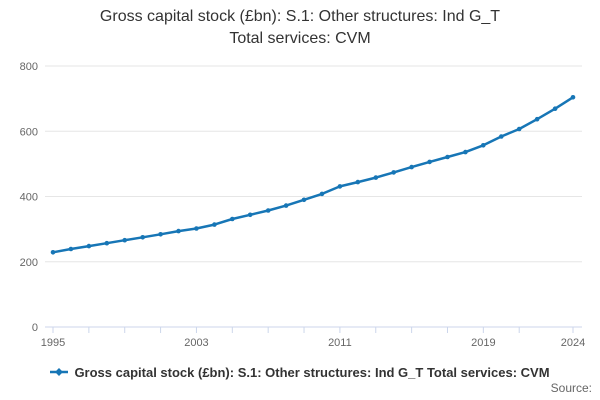 The height and width of the screenshot is (400, 600). I want to click on x-axis-tick-label: 2019, so click(483, 343).